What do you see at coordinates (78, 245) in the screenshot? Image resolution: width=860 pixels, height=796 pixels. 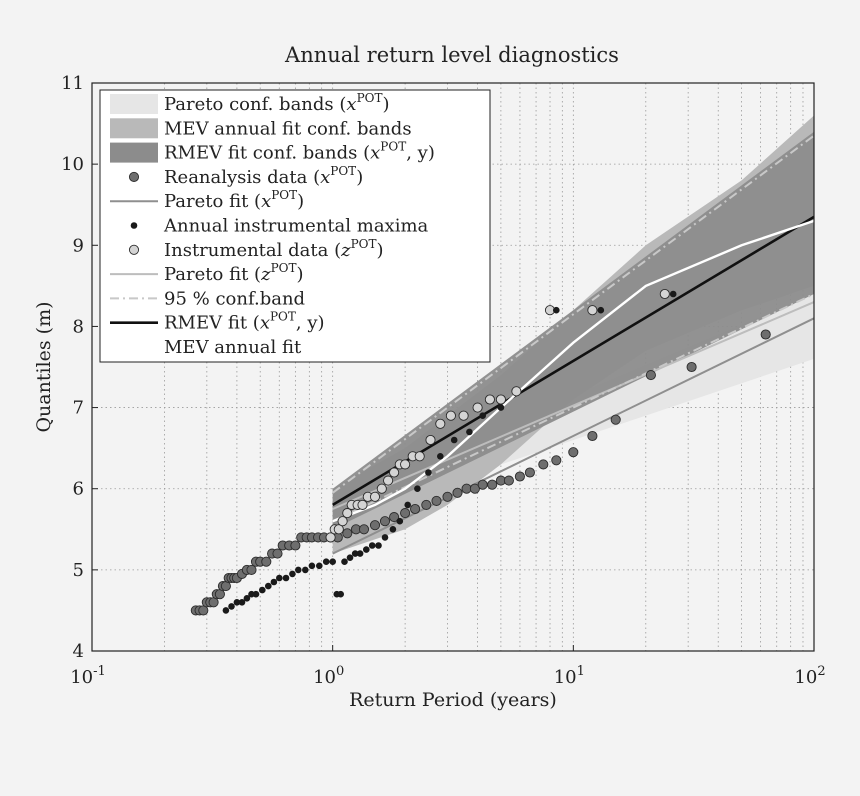 I see `y-tick-label: 9` at bounding box center [78, 245].